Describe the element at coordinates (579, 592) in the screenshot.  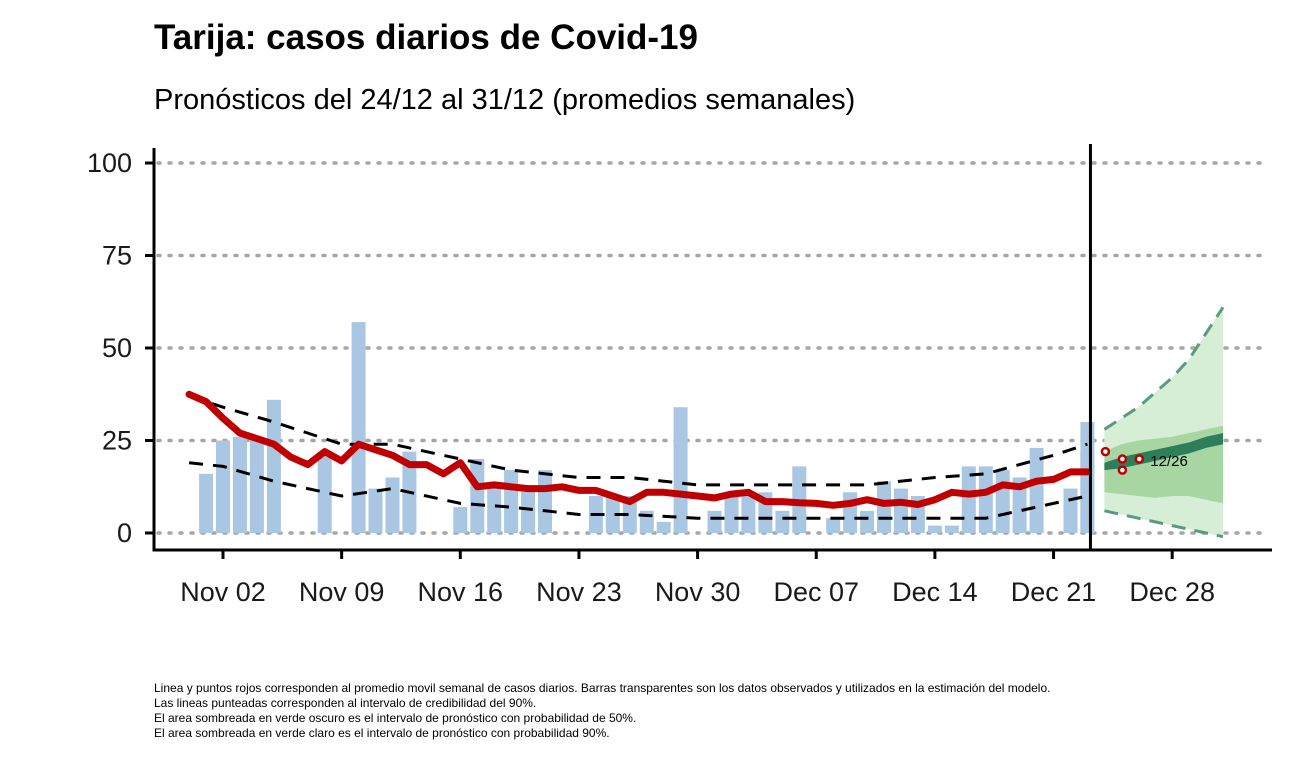
I see `x-tick-label-3: Nov 23` at that location.